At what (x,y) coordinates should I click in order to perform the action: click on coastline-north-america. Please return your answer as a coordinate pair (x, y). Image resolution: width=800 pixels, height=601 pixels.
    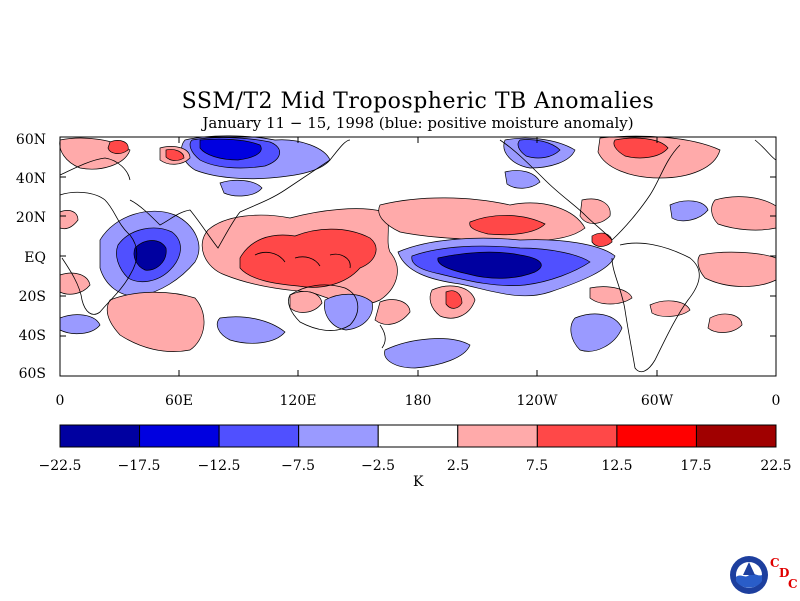
    Looking at the image, I should click on (590, 190).